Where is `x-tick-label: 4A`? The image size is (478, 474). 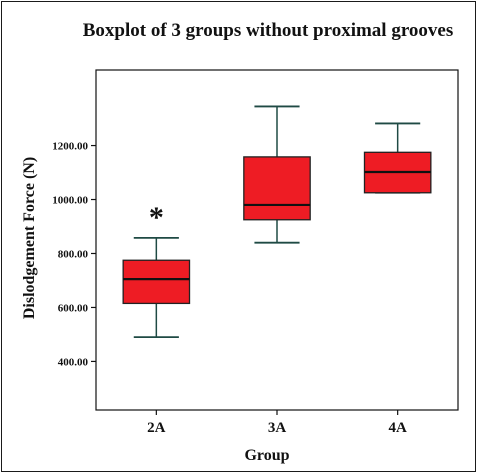
x-tick-label: 4A is located at coordinates (397, 428).